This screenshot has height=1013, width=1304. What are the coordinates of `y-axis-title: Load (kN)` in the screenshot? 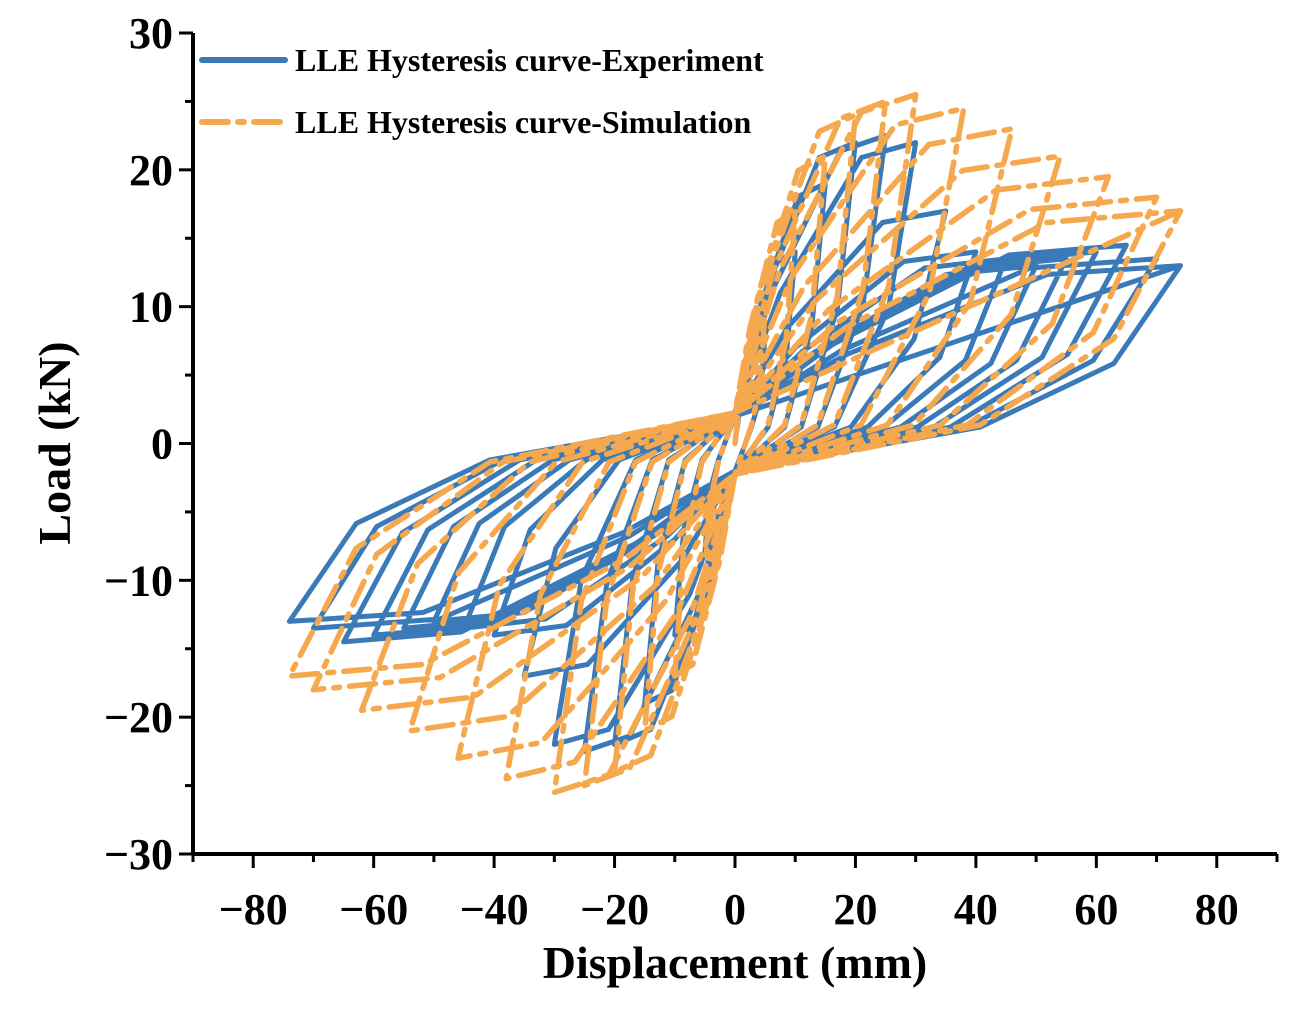 It's located at (54, 442).